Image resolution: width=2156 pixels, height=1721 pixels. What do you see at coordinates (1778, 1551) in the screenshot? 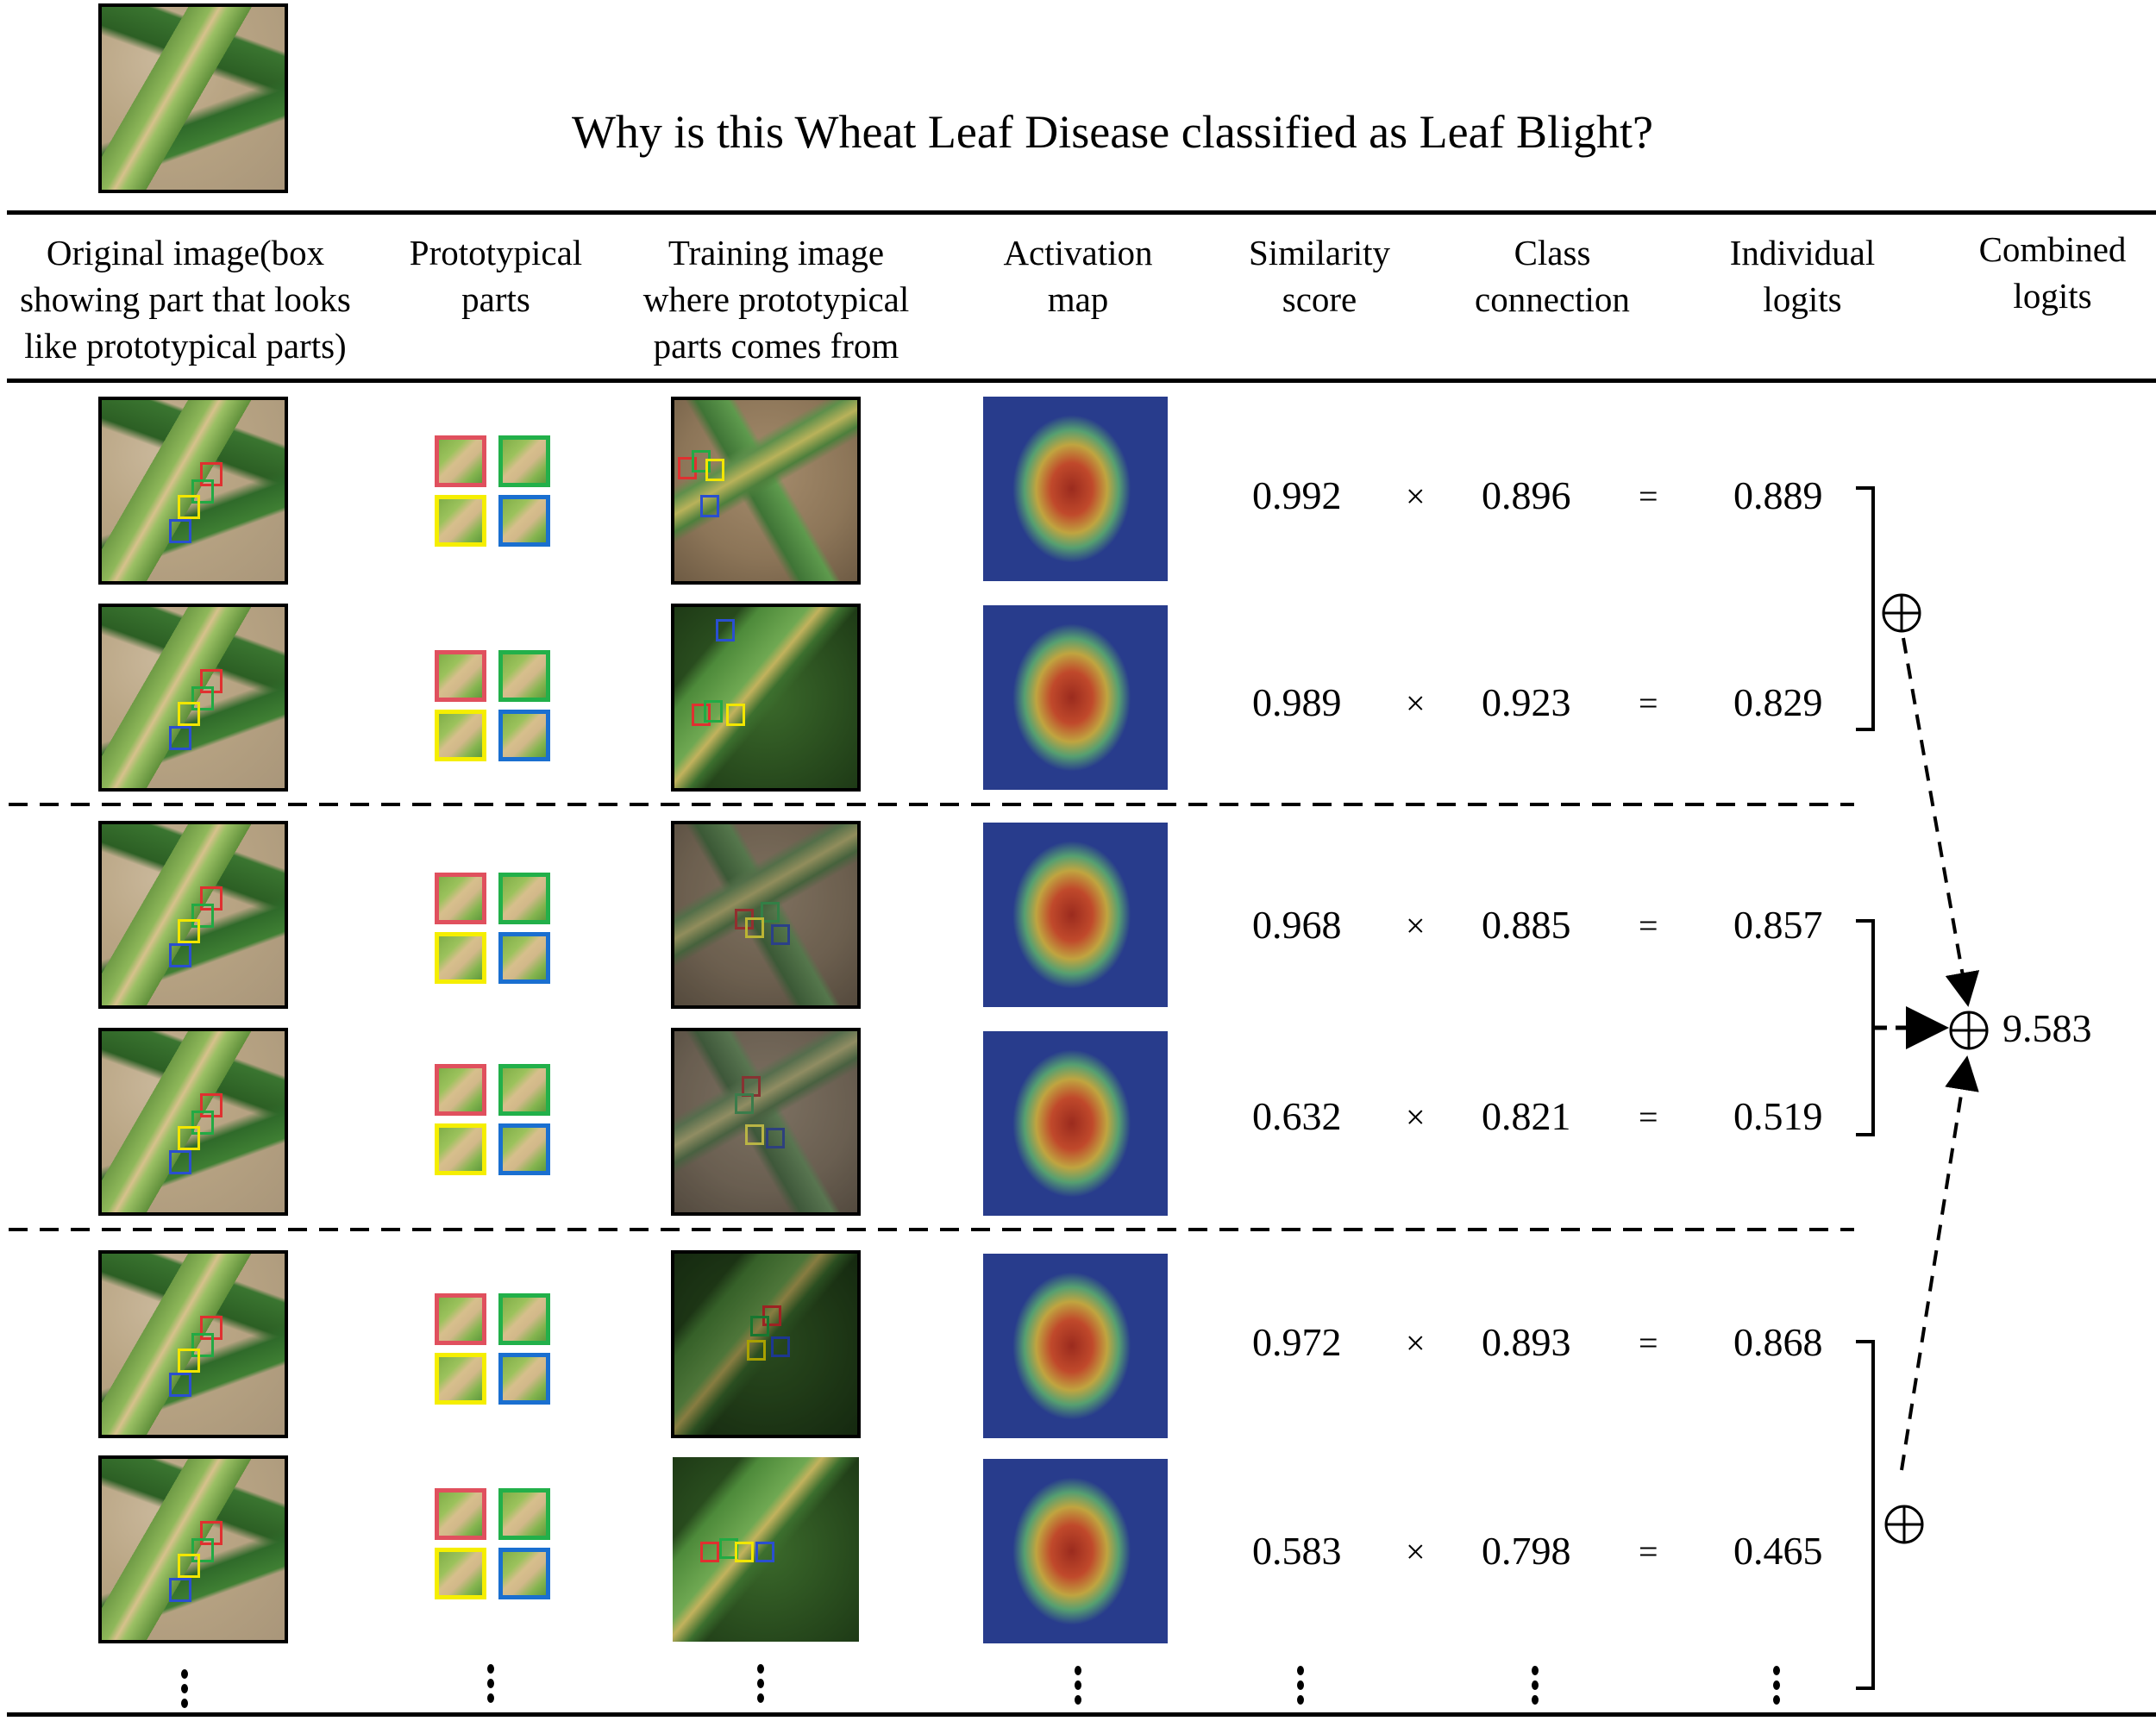
I see `individual-logit: 0.465` at bounding box center [1778, 1551].